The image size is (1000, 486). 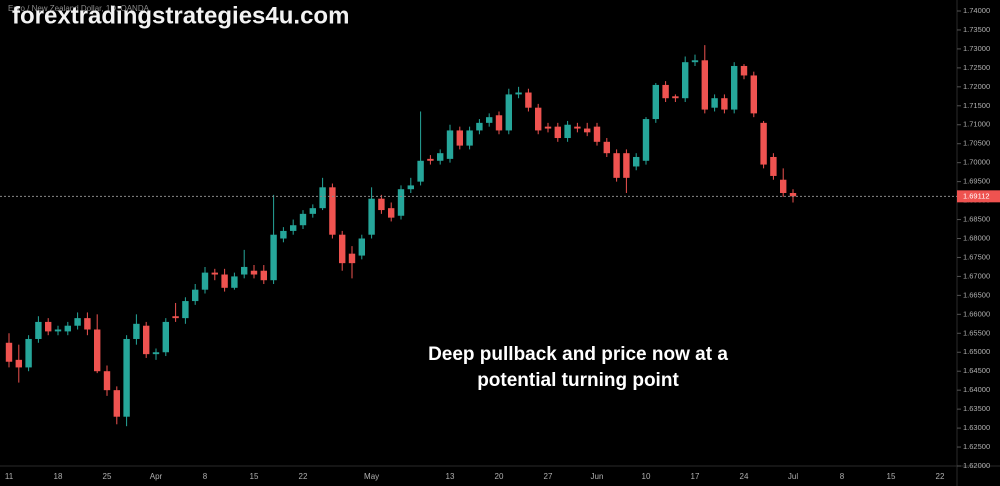 I want to click on x-tick-label: 17, so click(x=695, y=476).